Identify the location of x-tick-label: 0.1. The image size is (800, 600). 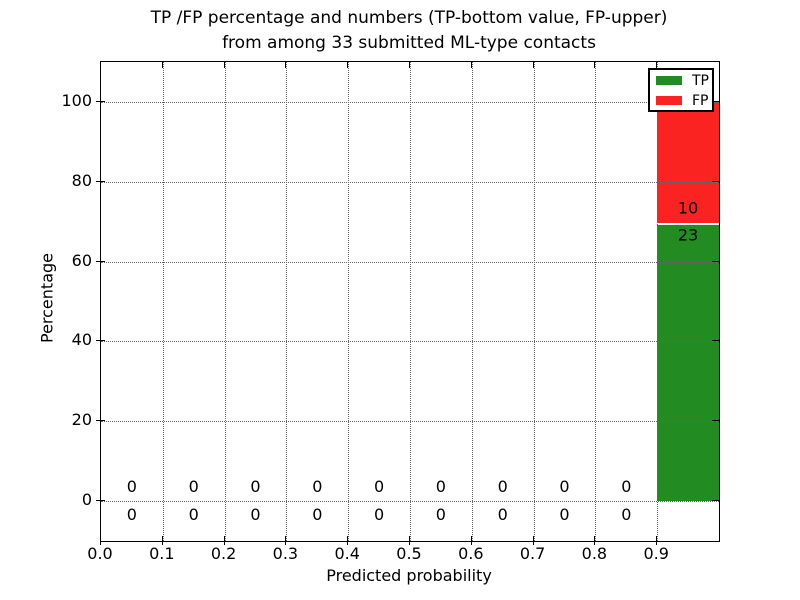
(162, 553).